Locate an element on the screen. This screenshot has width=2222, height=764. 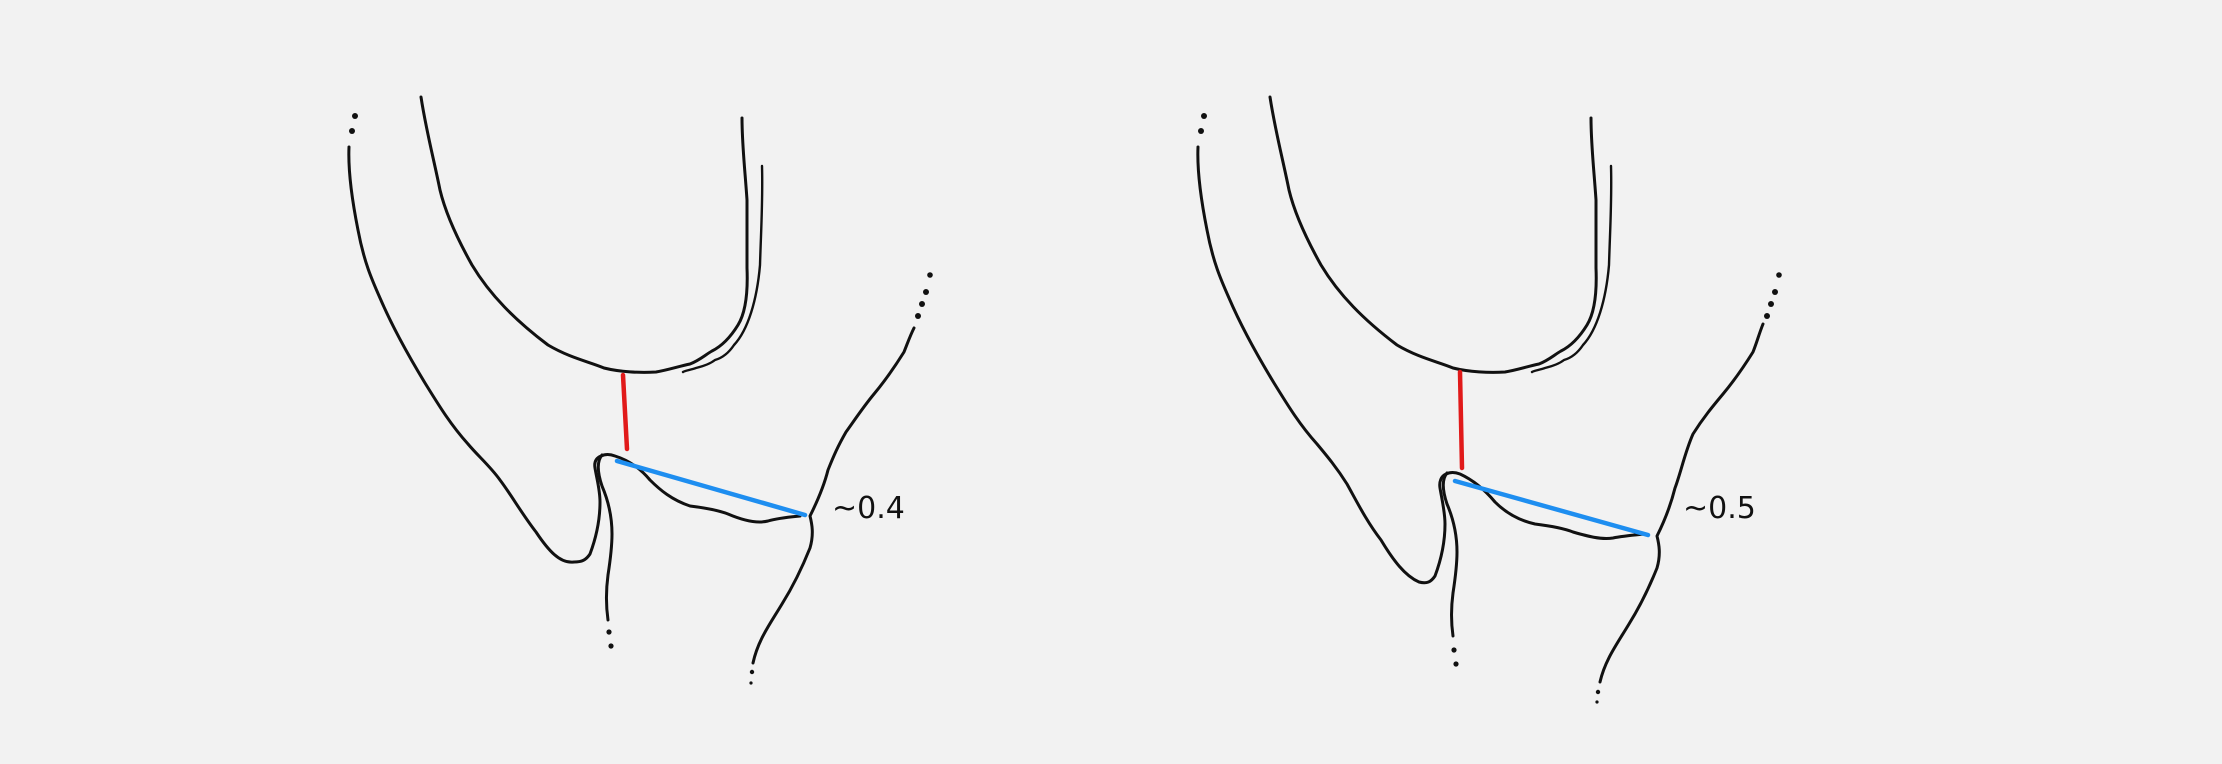
ratio-label: ~0.5 is located at coordinates (1719, 508).